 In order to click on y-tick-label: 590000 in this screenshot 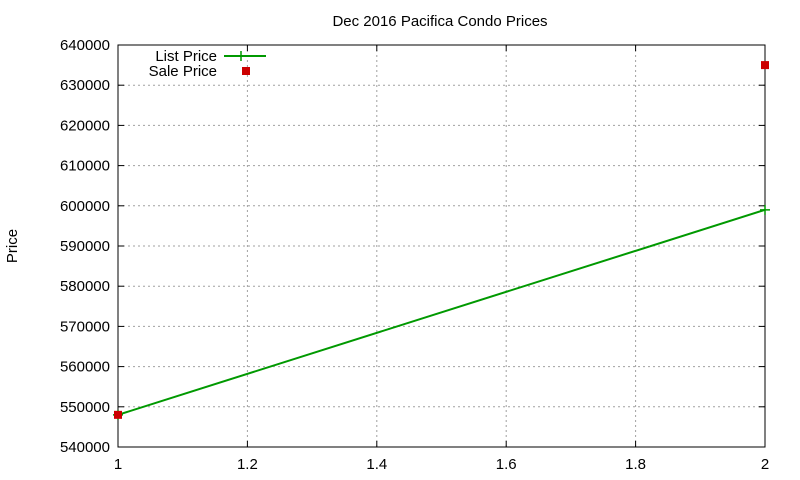, I will do `click(85, 246)`.